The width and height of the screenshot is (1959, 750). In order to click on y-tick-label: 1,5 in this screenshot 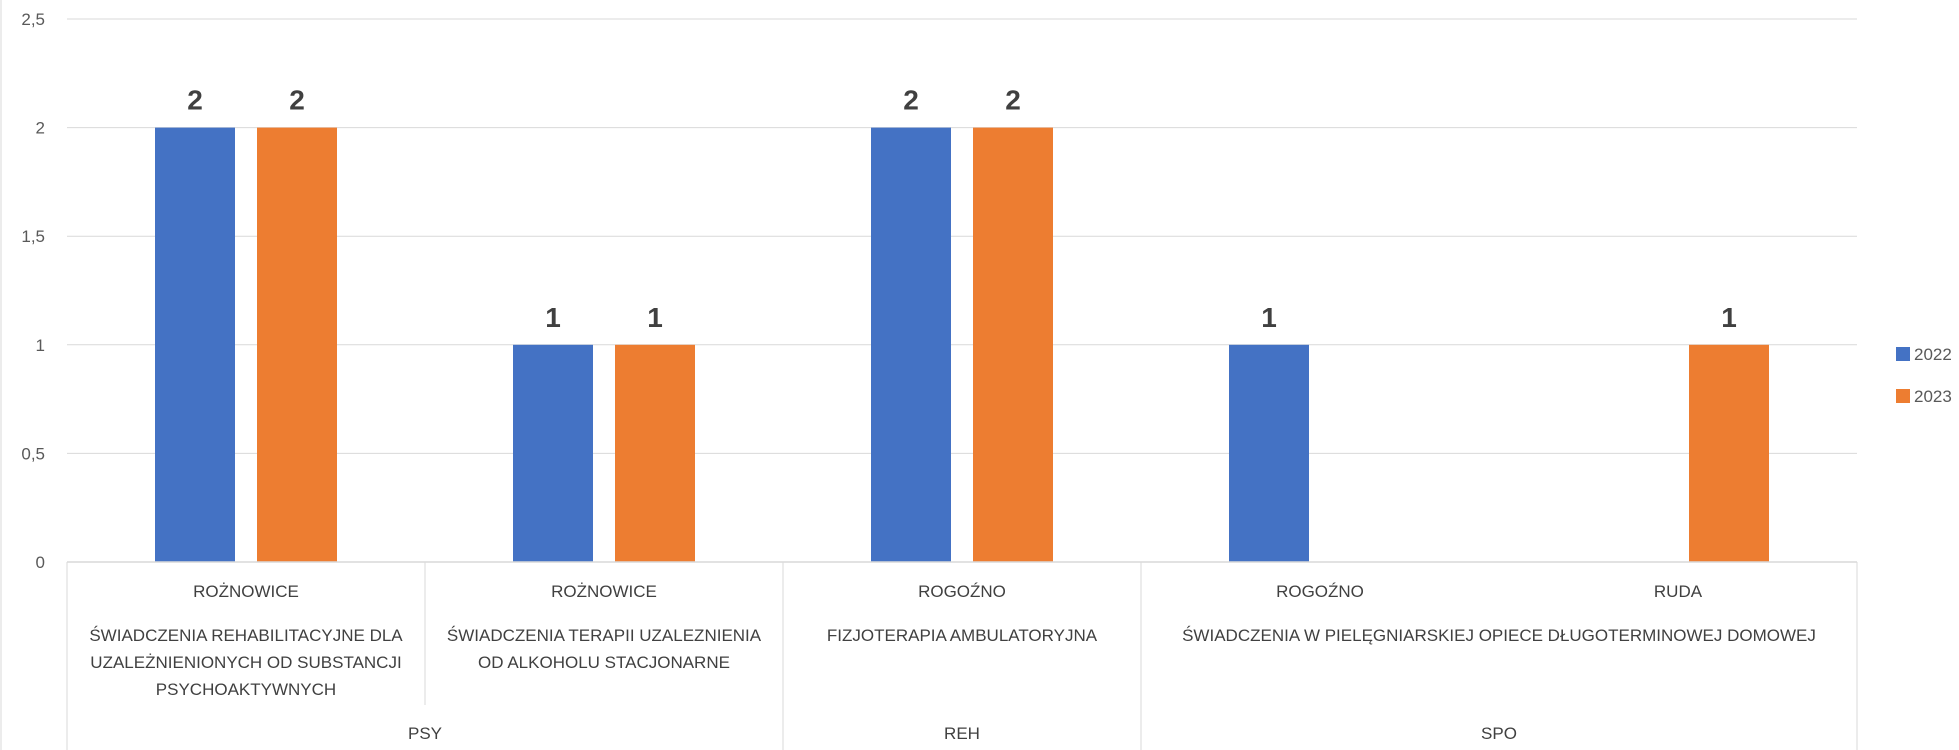, I will do `click(33, 236)`.